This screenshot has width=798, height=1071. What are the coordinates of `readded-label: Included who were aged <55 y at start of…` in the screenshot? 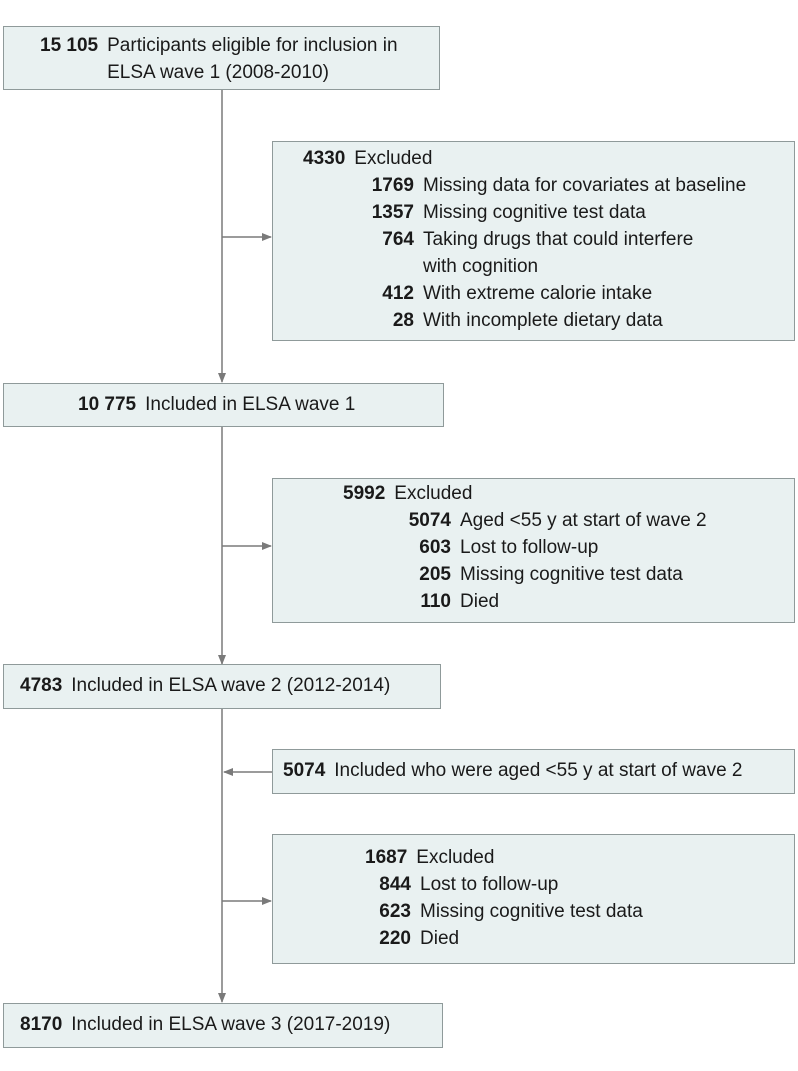 It's located at (538, 770).